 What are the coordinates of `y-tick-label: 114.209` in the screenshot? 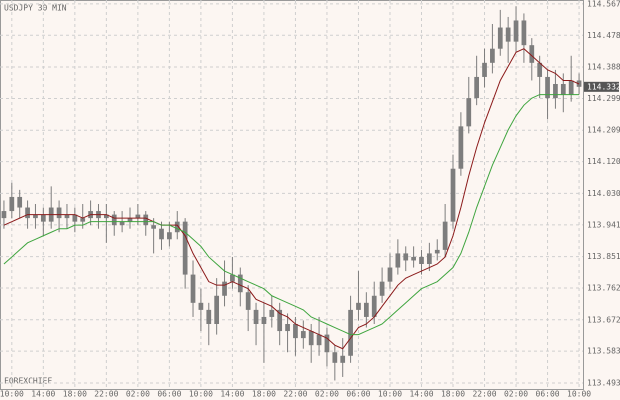 It's located at (603, 130).